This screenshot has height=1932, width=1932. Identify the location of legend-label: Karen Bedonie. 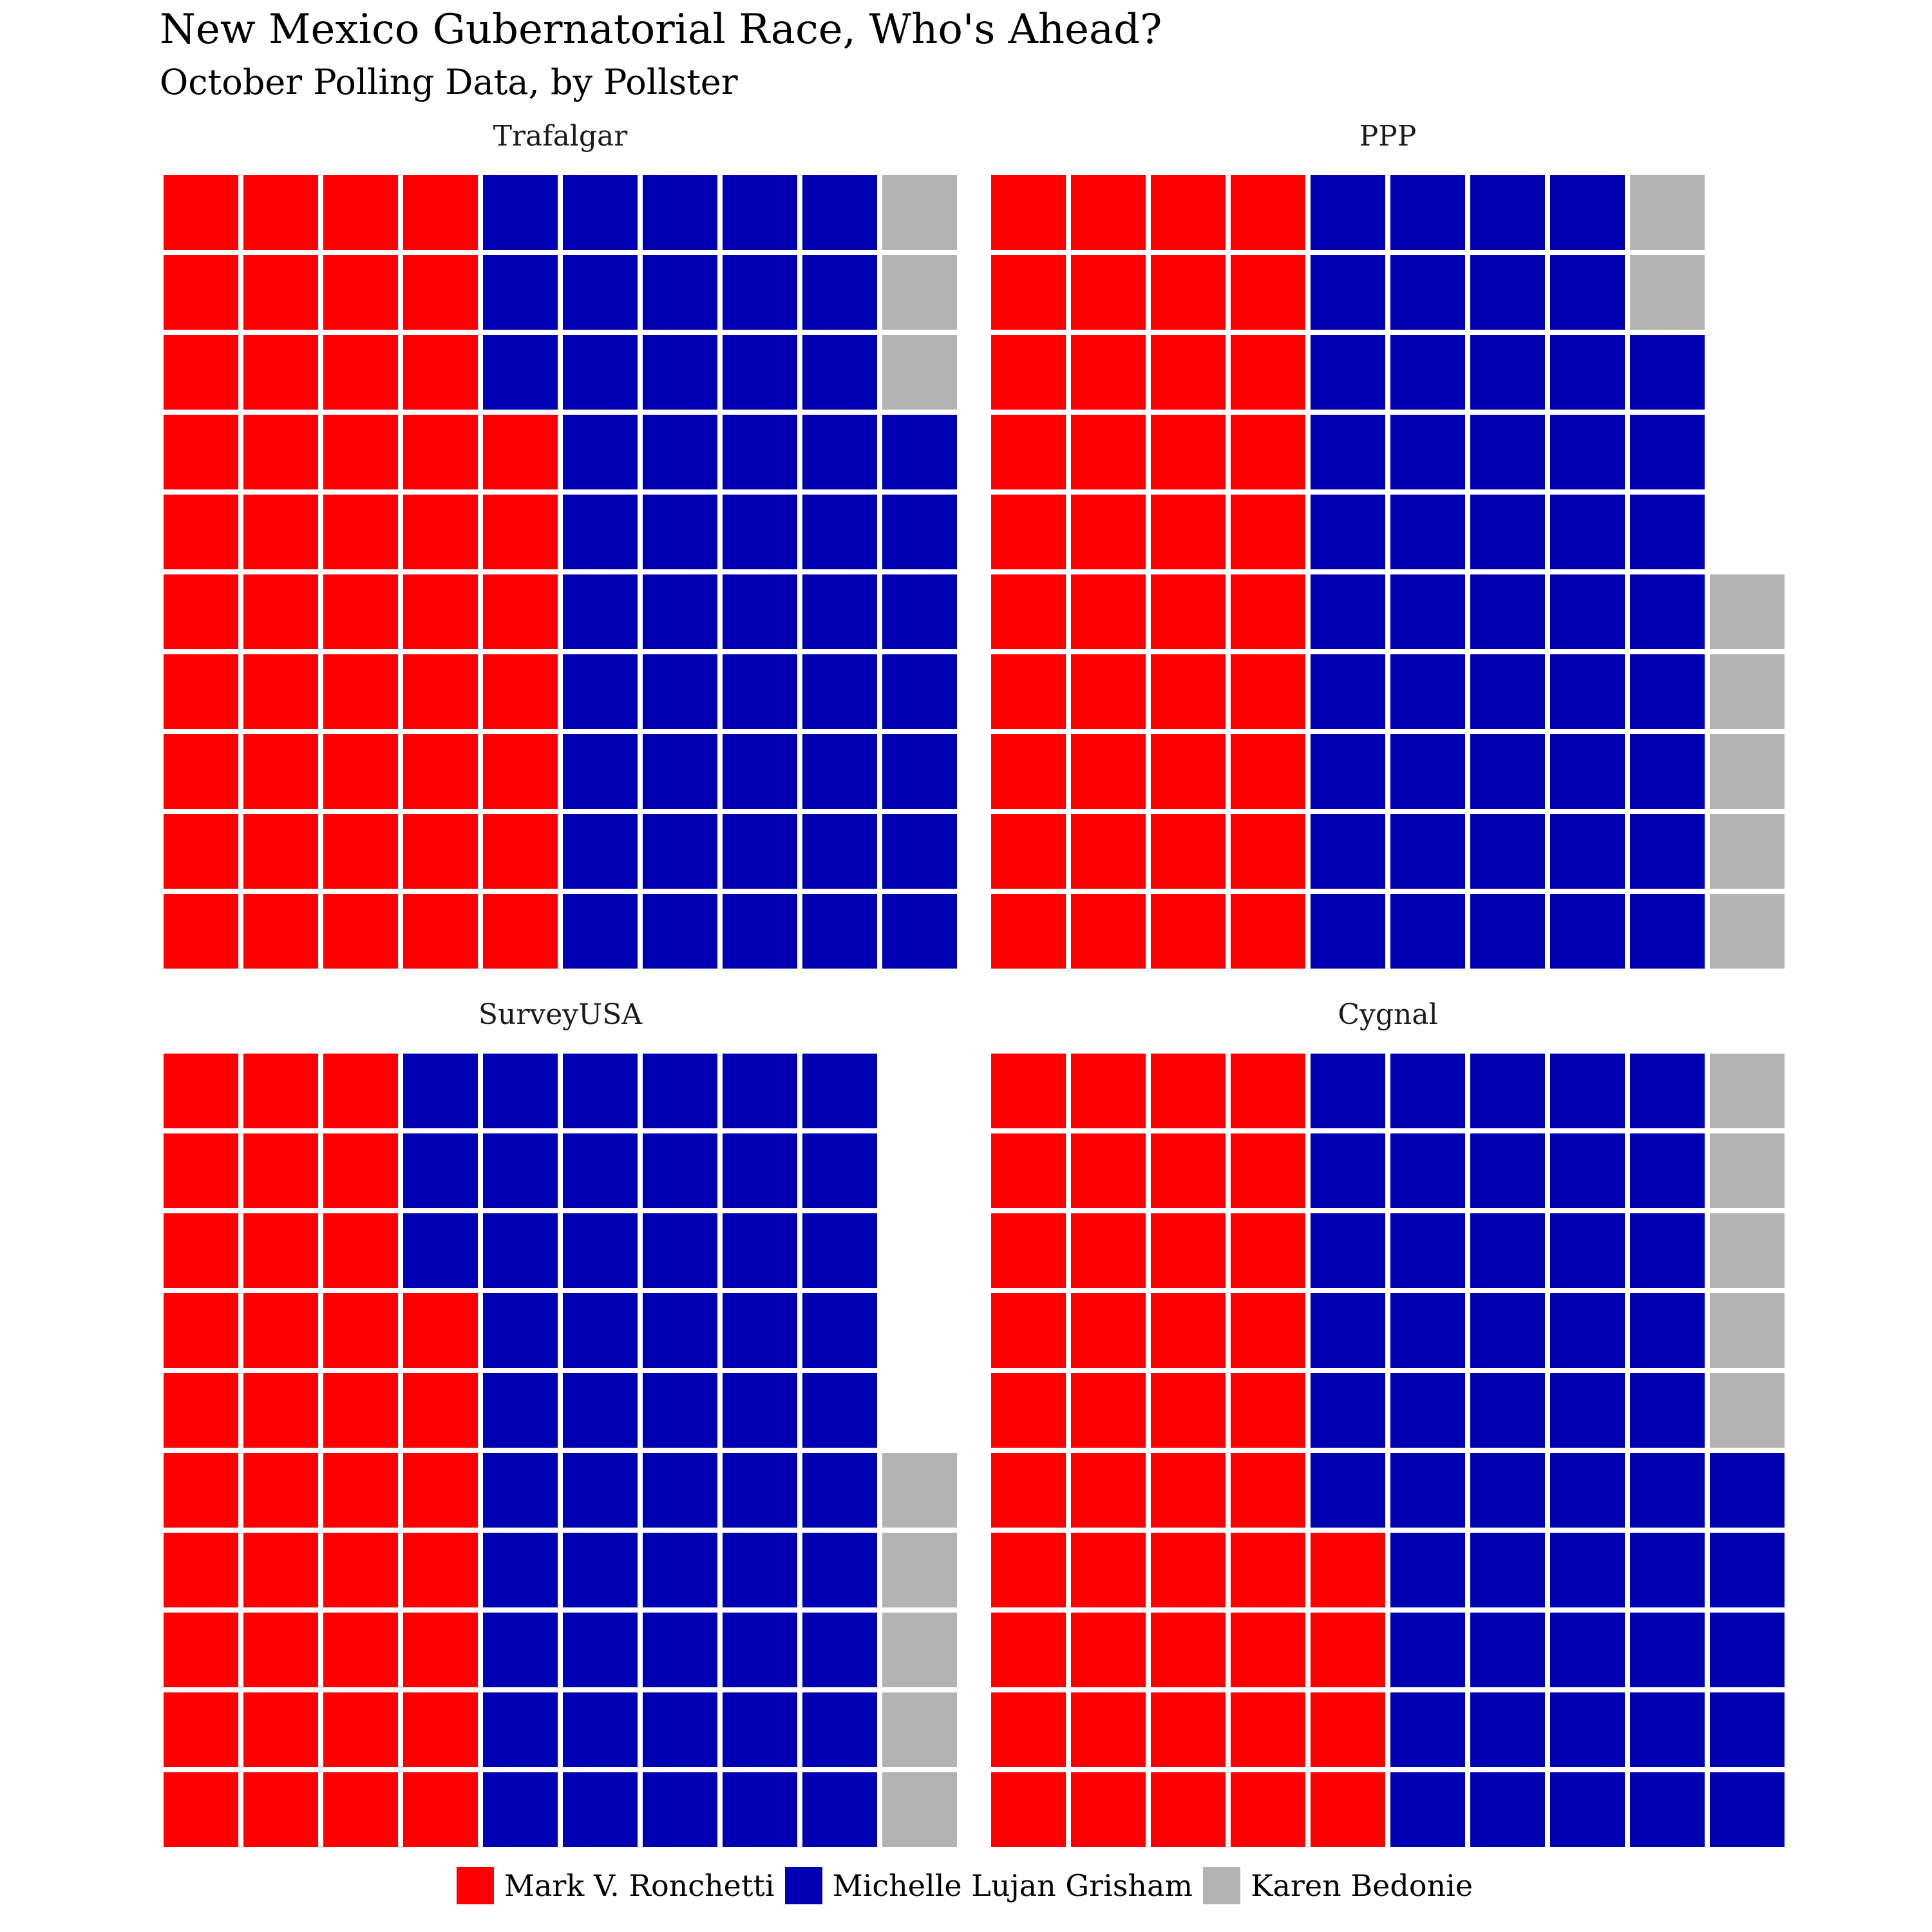
(1362, 1886).